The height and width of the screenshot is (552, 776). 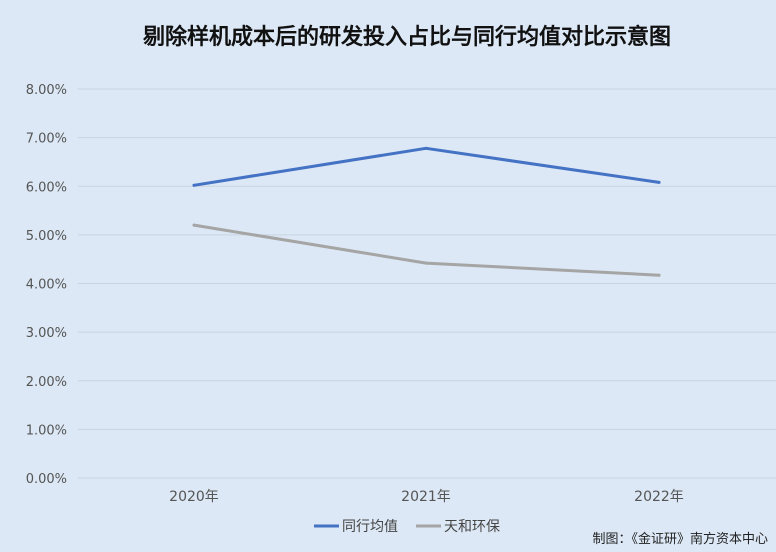 What do you see at coordinates (46, 187) in the screenshot?
I see `y-tick-label: 6.00%` at bounding box center [46, 187].